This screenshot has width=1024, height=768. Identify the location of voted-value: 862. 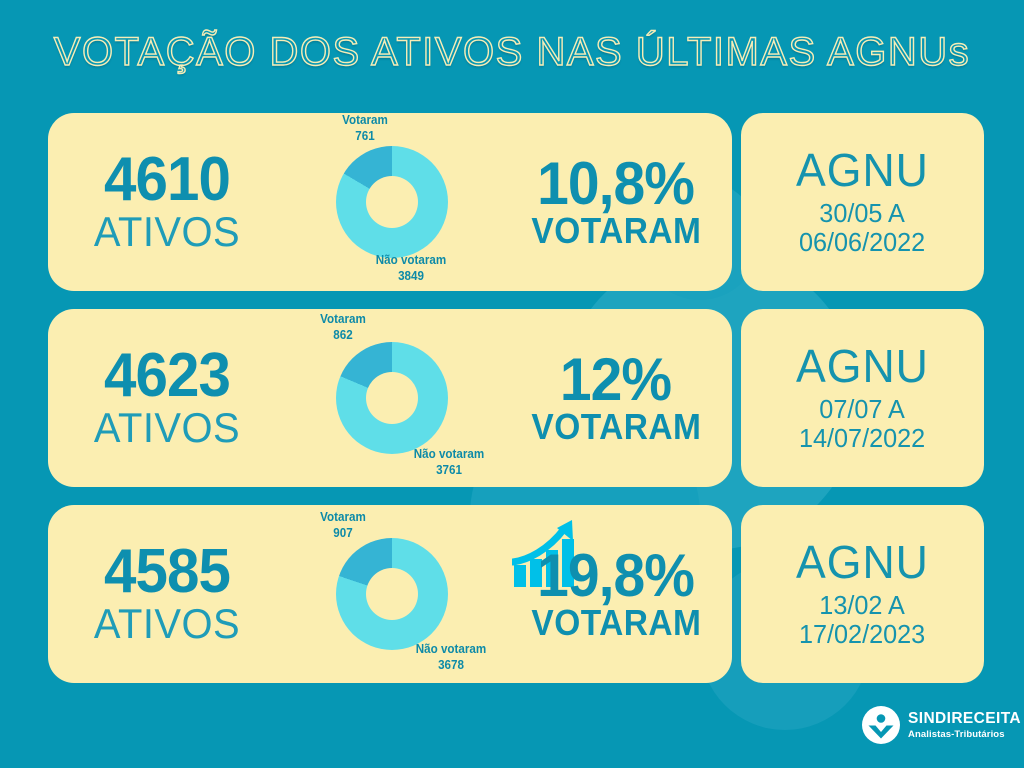
(343, 334).